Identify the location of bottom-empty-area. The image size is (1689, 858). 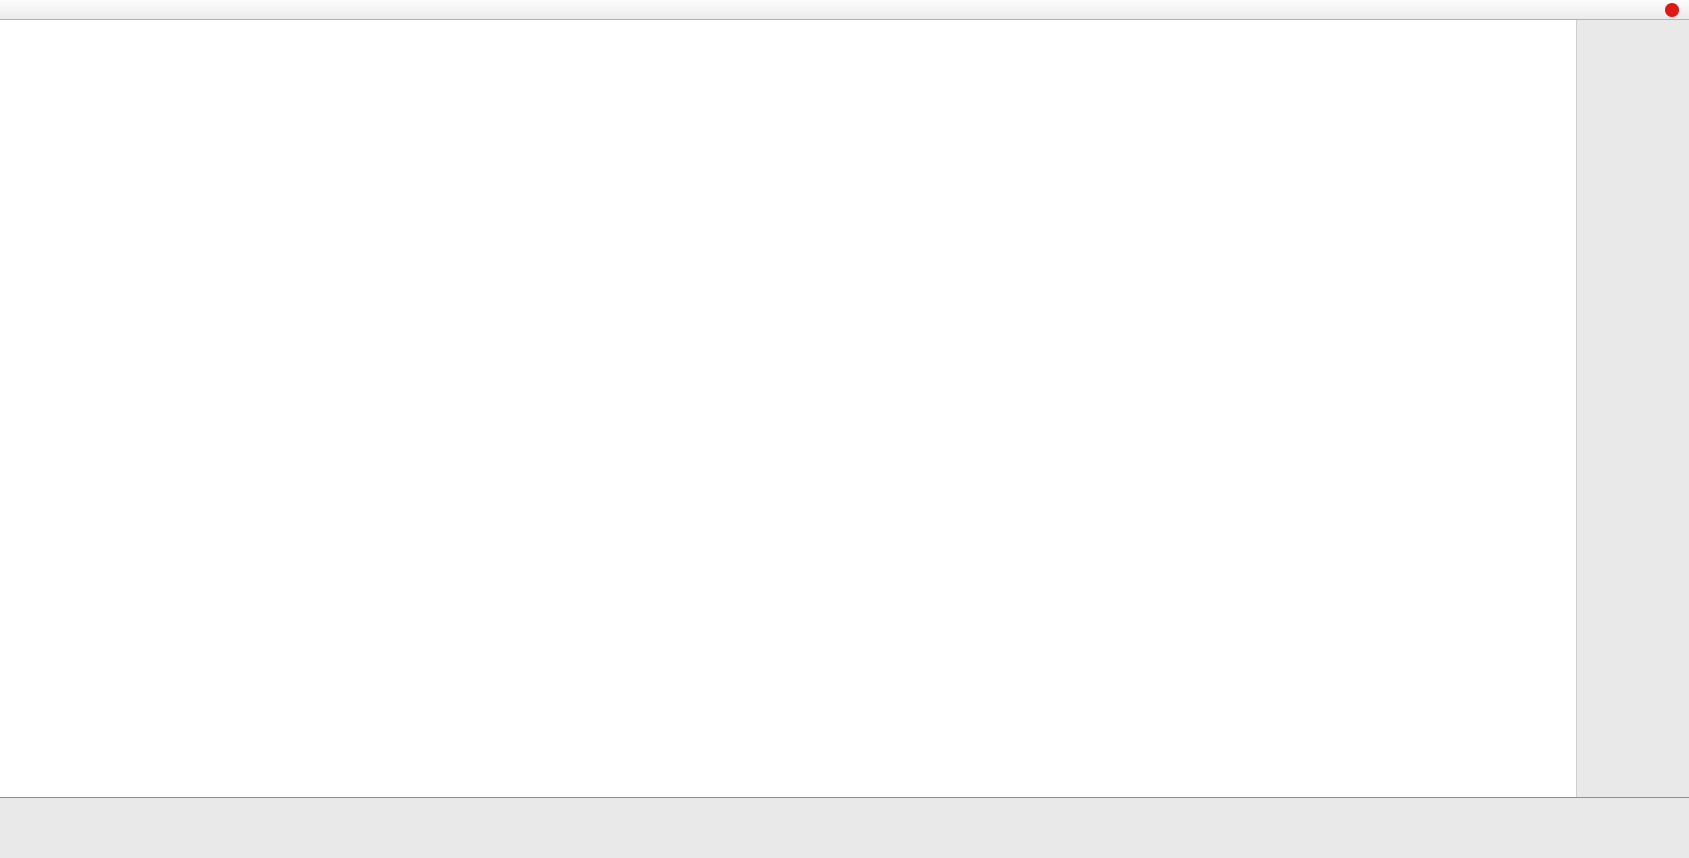
(844, 828).